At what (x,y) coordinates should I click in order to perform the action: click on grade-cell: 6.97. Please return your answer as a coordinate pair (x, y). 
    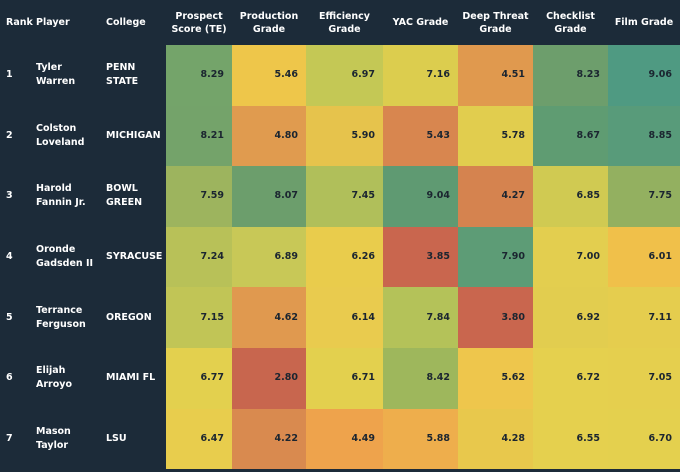
    Looking at the image, I should click on (344, 75).